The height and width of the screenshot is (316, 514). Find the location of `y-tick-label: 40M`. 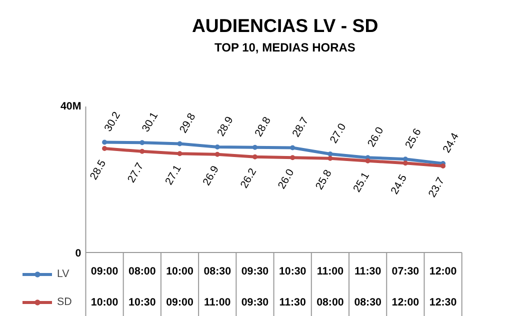

y-tick-label: 40M is located at coordinates (71, 106).